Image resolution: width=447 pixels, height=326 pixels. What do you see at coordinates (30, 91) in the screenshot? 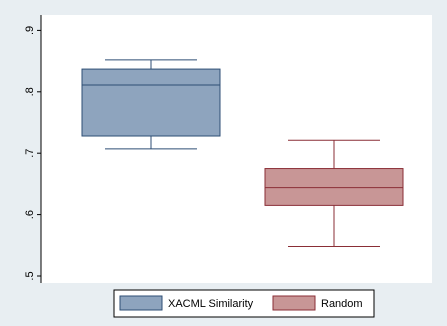
I see `y-tick-label: .8` at bounding box center [30, 91].